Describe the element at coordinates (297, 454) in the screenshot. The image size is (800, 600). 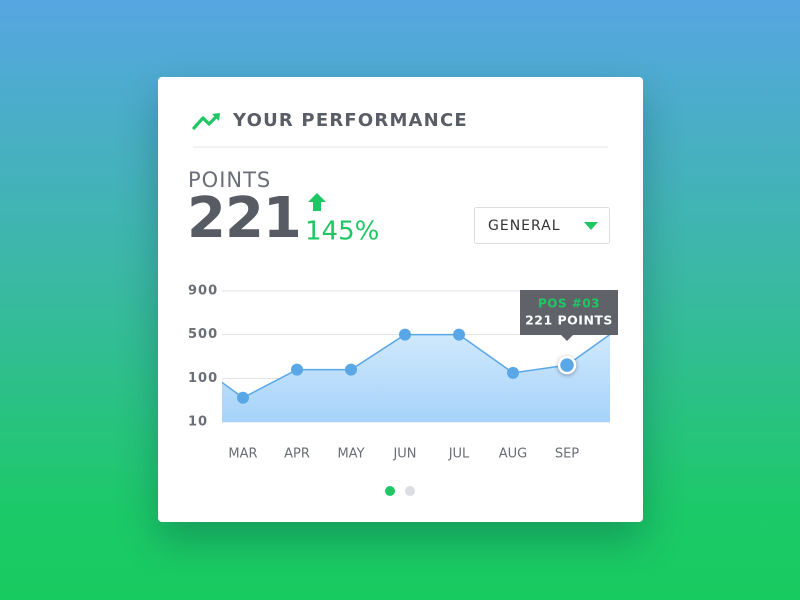
I see `x-tick-label: APR` at that location.